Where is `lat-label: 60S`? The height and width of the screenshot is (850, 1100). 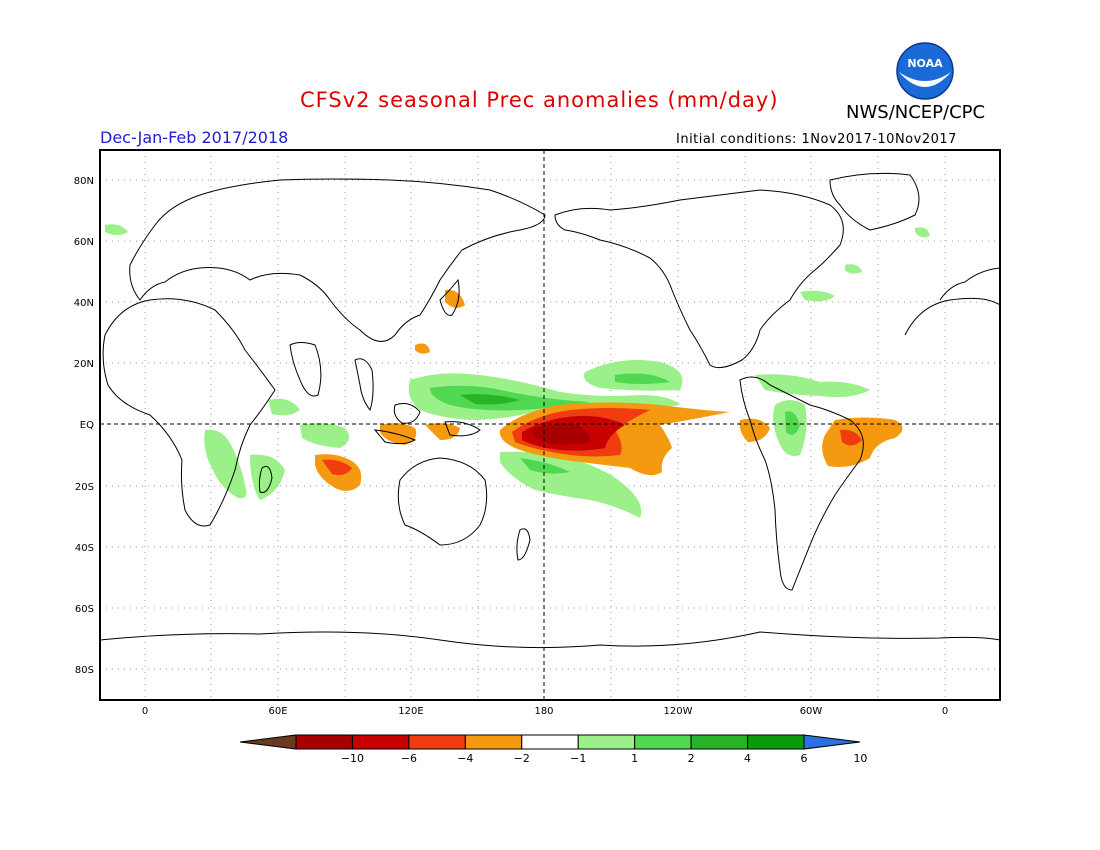 lat-label: 60S is located at coordinates (84, 609).